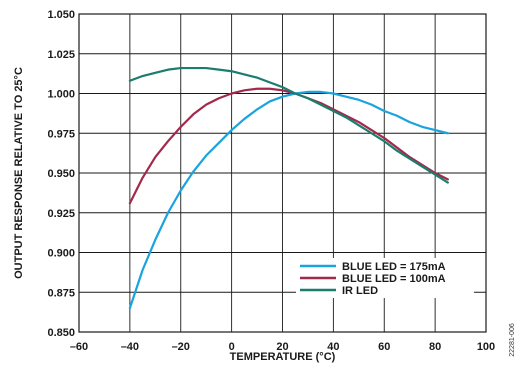  Describe the element at coordinates (232, 347) in the screenshot. I see `x-tick-label: 0` at that location.